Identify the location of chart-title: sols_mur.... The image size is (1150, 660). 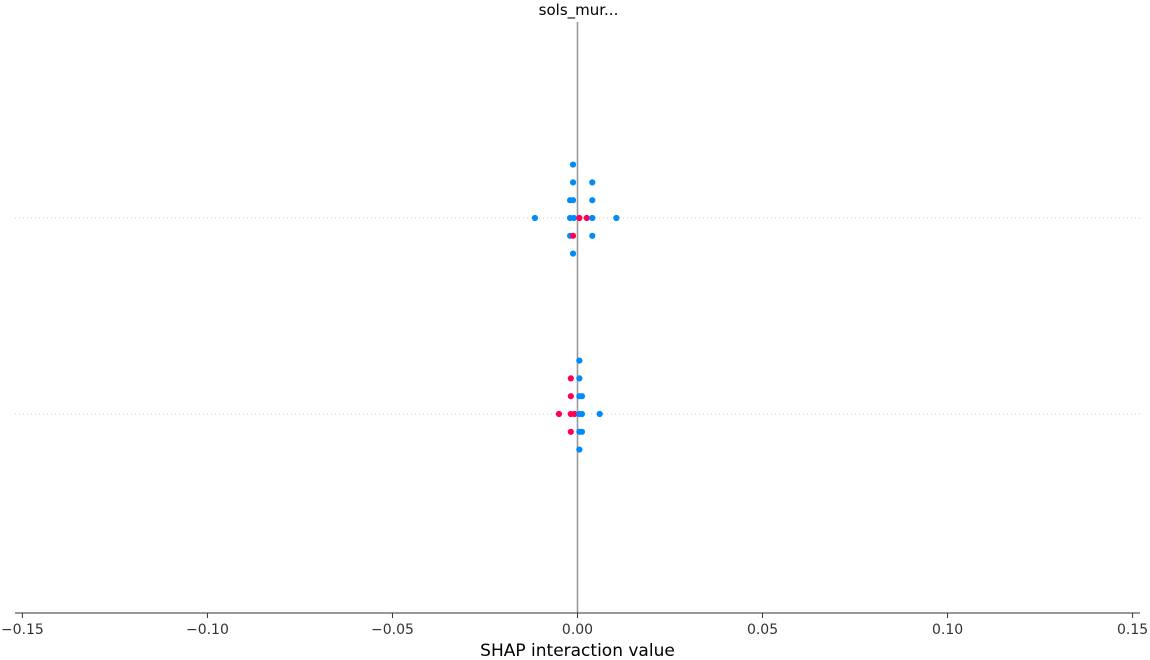
(579, 10).